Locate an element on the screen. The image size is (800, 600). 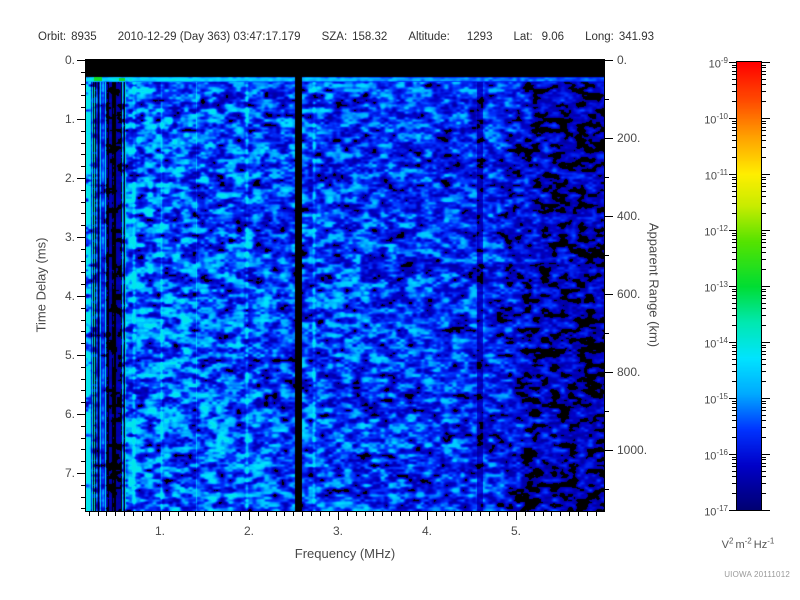
header-field-value: 9.06 is located at coordinates (553, 37).